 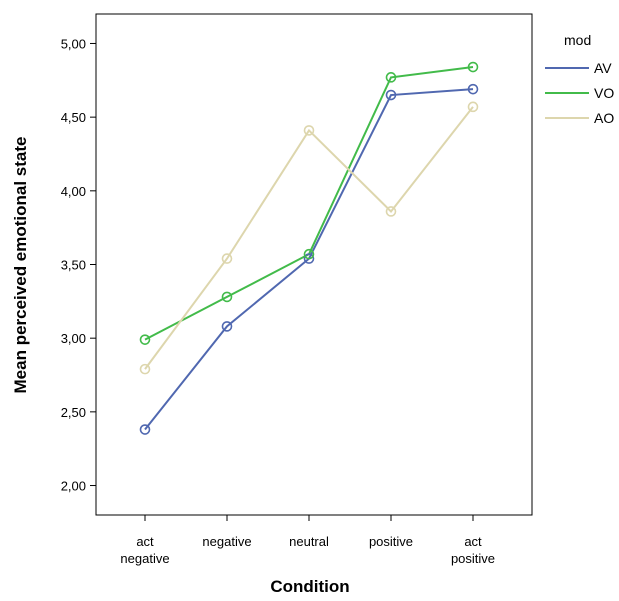 What do you see at coordinates (577, 40) in the screenshot?
I see `legend-title: mod` at bounding box center [577, 40].